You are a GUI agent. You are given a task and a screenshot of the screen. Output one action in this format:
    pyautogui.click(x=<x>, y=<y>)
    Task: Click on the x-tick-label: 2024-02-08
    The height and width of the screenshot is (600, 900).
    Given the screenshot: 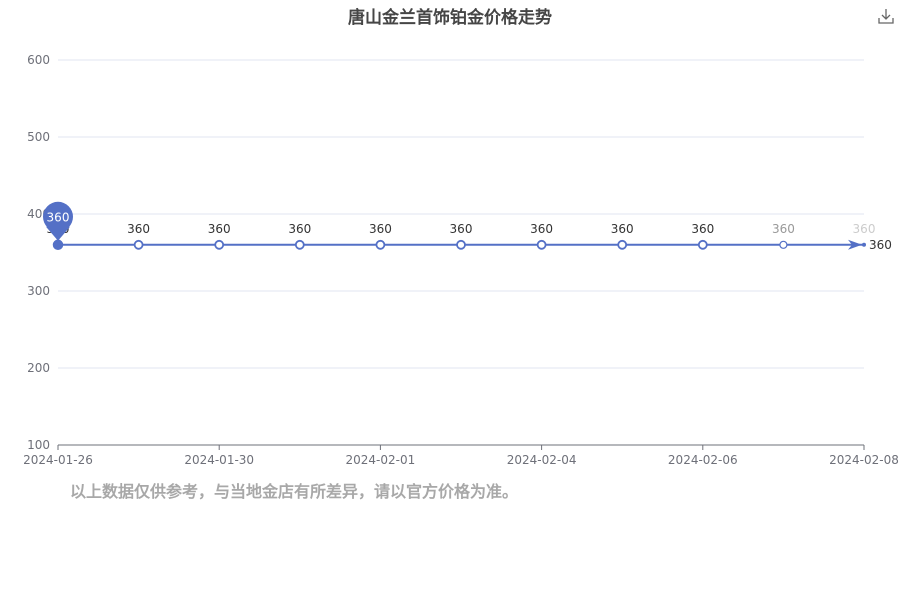 What is the action you would take?
    pyautogui.click(x=864, y=460)
    